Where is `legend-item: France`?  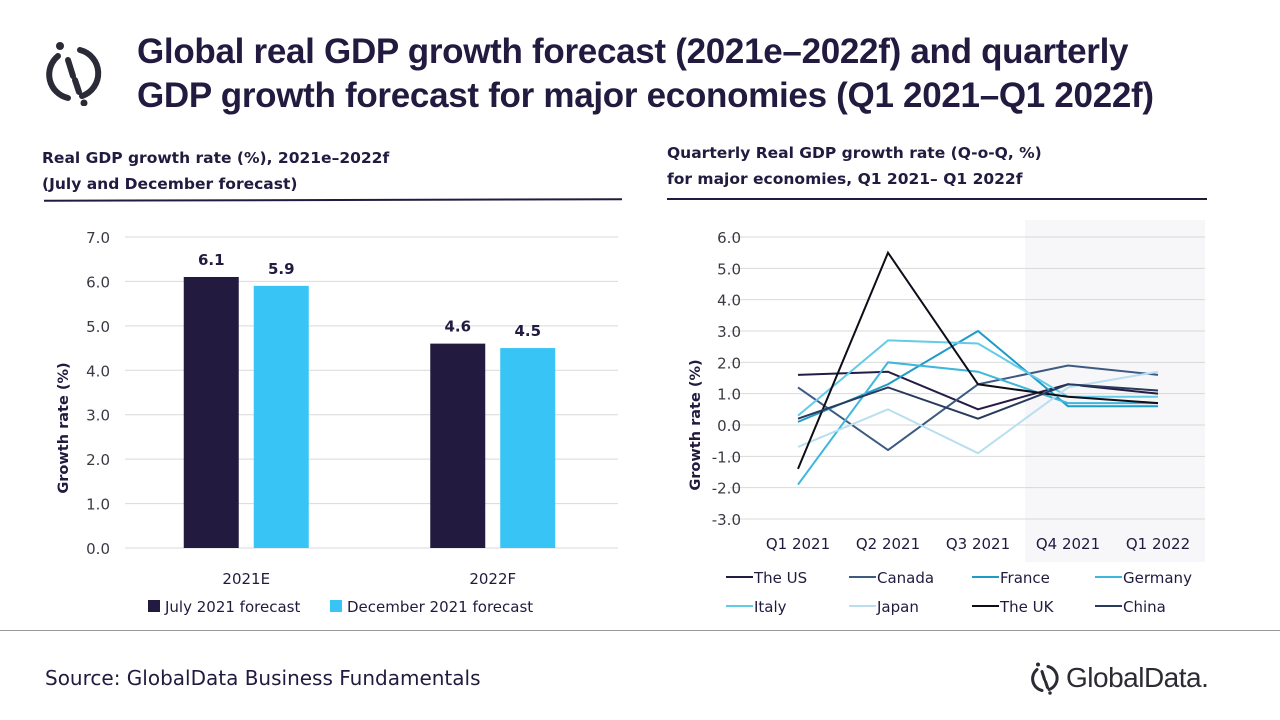
legend-item: France is located at coordinates (1011, 578).